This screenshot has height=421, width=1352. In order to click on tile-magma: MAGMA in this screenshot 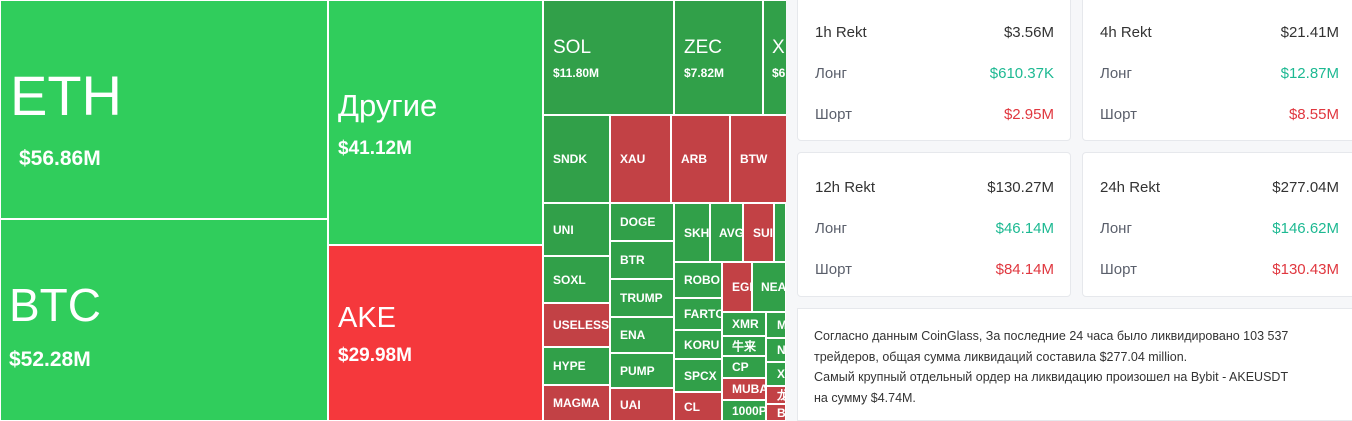, I will do `click(576, 403)`.